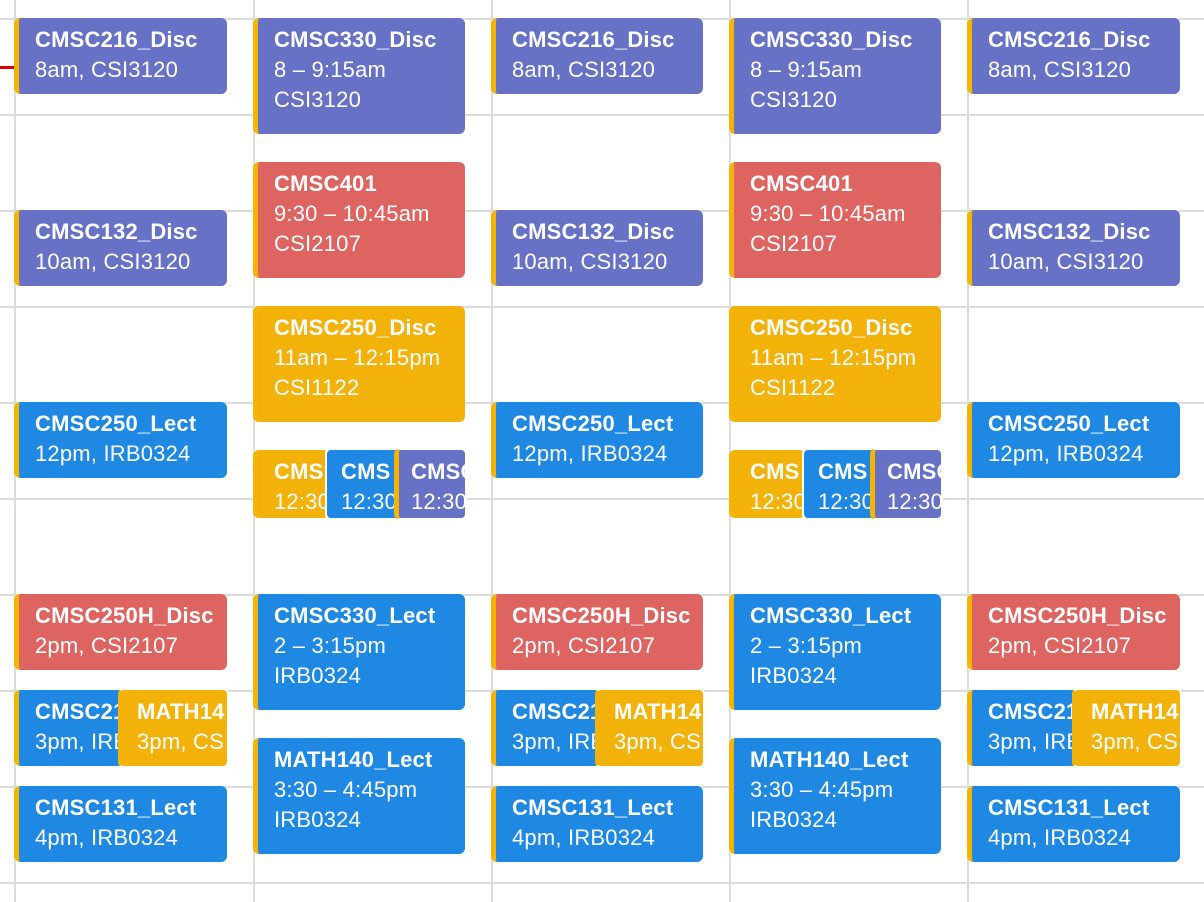 The image size is (1204, 902). I want to click on event-location: CSI1122, so click(793, 387).